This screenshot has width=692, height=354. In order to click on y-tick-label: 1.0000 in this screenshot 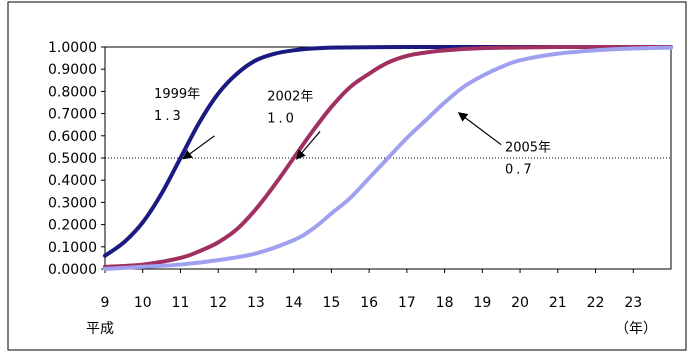, I will do `click(72, 48)`.